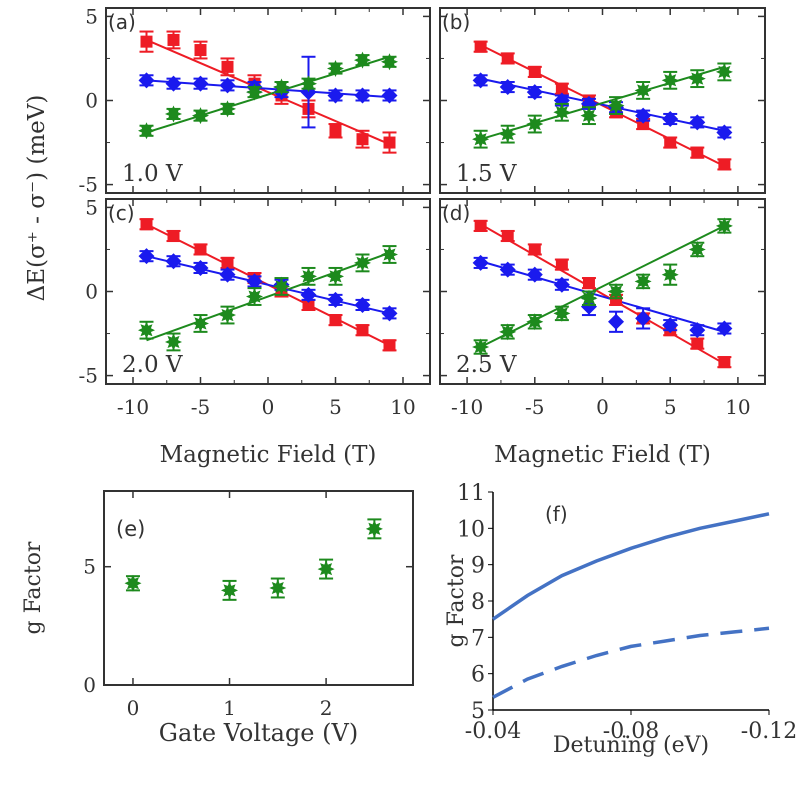  Describe the element at coordinates (471, 493) in the screenshot. I see `panel-f-y-tick-label: 11` at that location.